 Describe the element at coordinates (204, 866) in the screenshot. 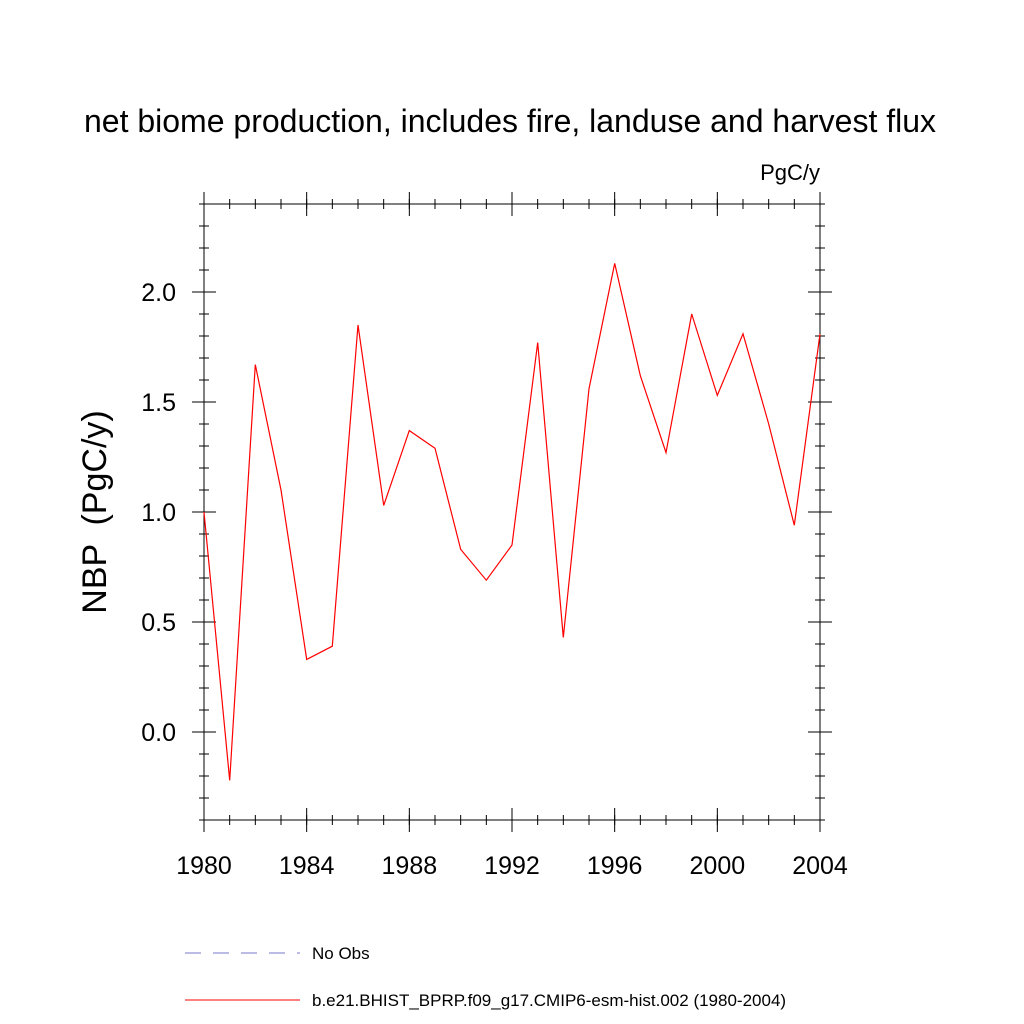

I see `x-tick-label: 1980` at that location.